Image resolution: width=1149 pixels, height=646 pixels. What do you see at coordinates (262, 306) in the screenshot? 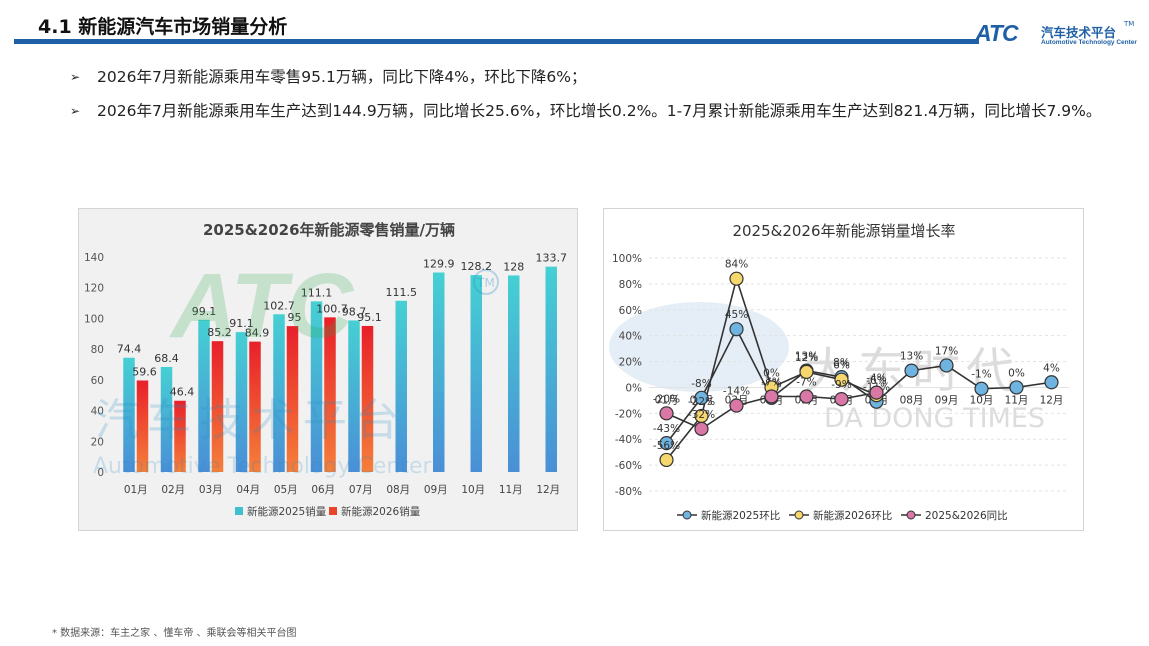
I see `watermark-atc: ATC` at bounding box center [262, 306].